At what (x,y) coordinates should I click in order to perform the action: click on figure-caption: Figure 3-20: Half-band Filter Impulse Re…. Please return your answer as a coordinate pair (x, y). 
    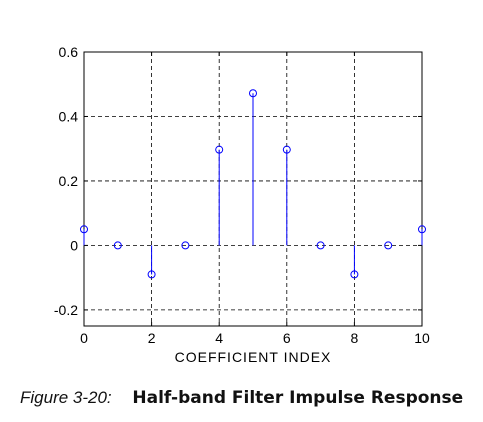
    Looking at the image, I should click on (241, 398).